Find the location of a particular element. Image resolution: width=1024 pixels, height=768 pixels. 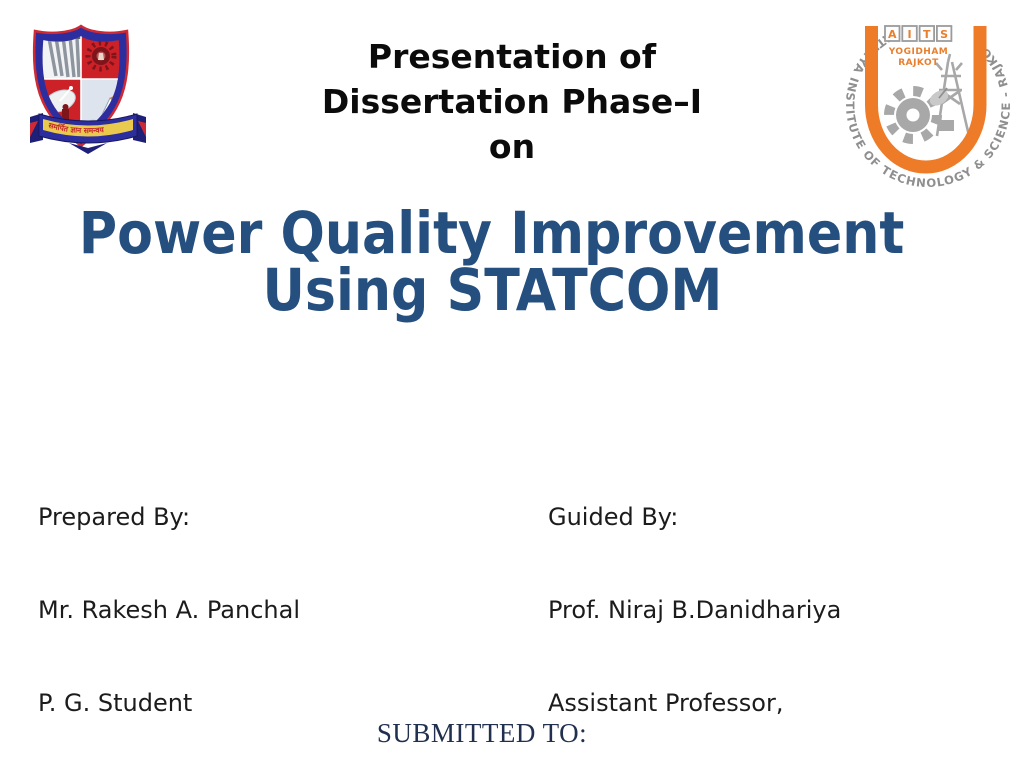

gear-tower-icon is located at coordinates (927, 98).